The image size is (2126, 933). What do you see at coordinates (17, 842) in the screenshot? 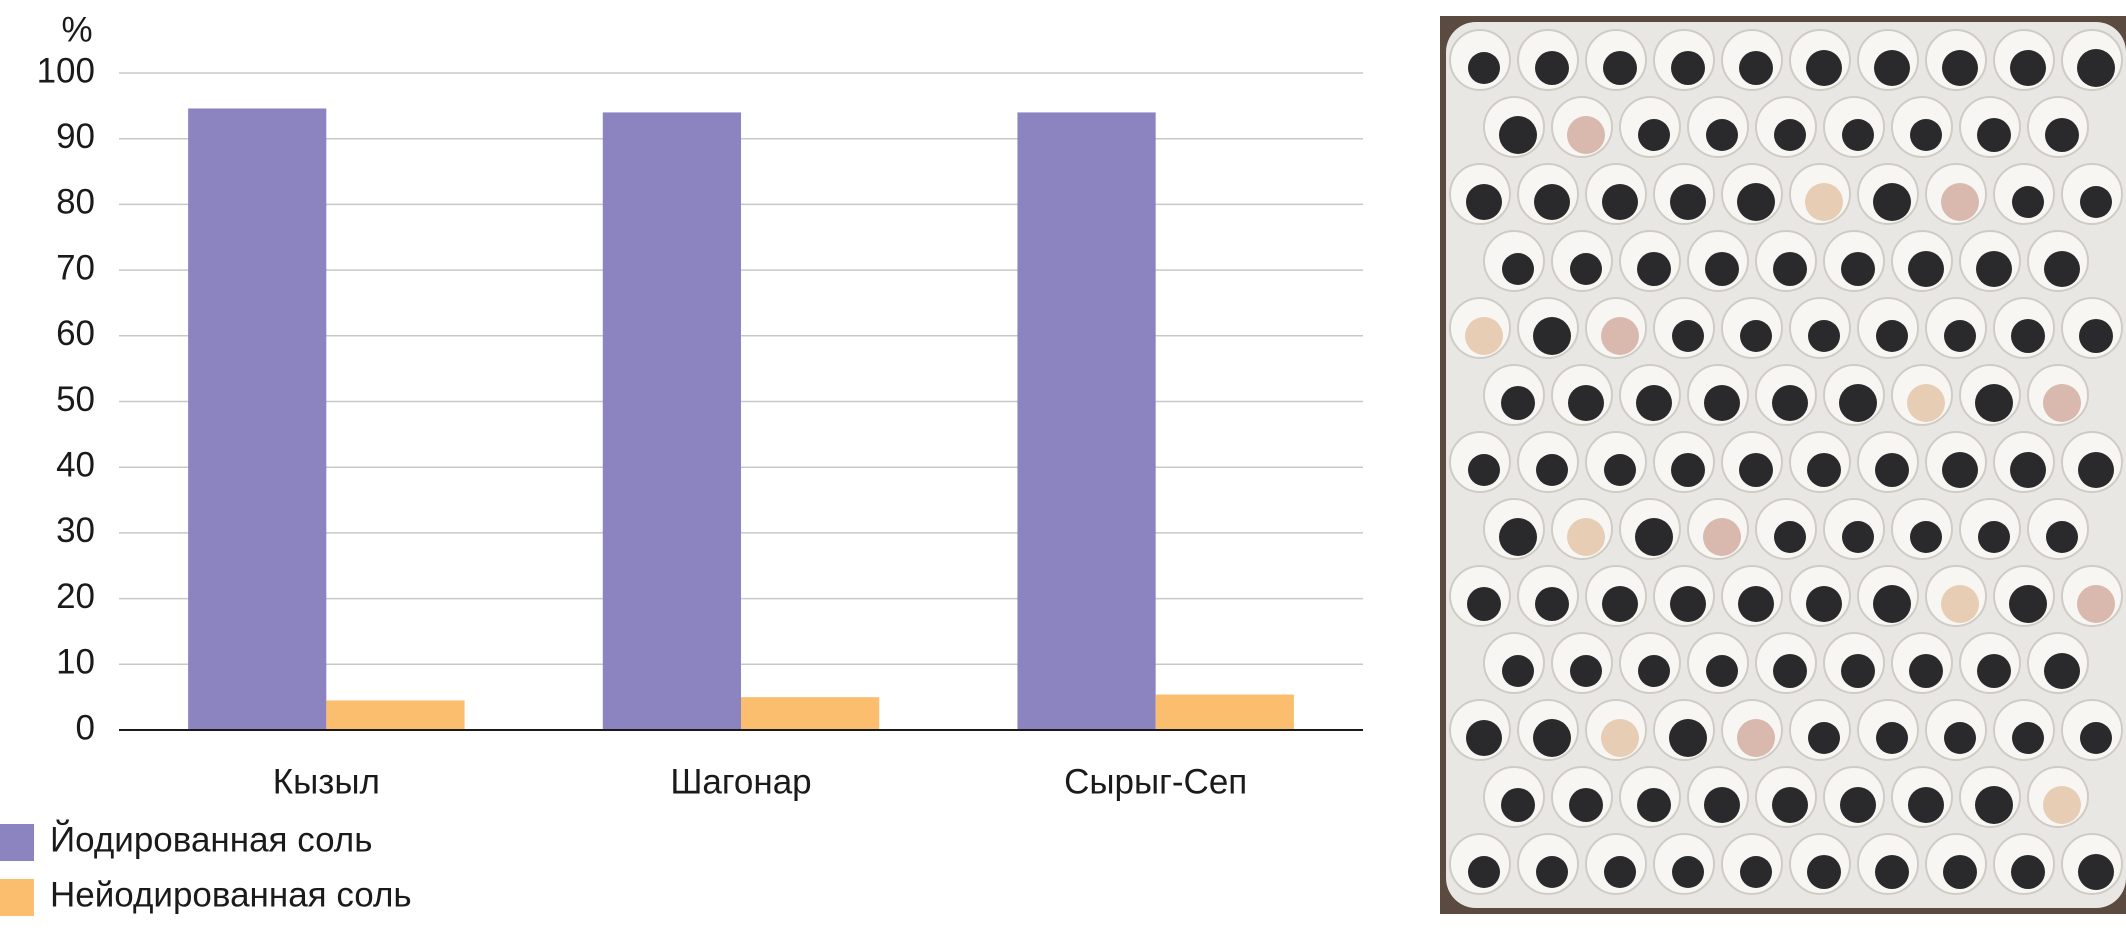
I see `legend-swatch` at bounding box center [17, 842].